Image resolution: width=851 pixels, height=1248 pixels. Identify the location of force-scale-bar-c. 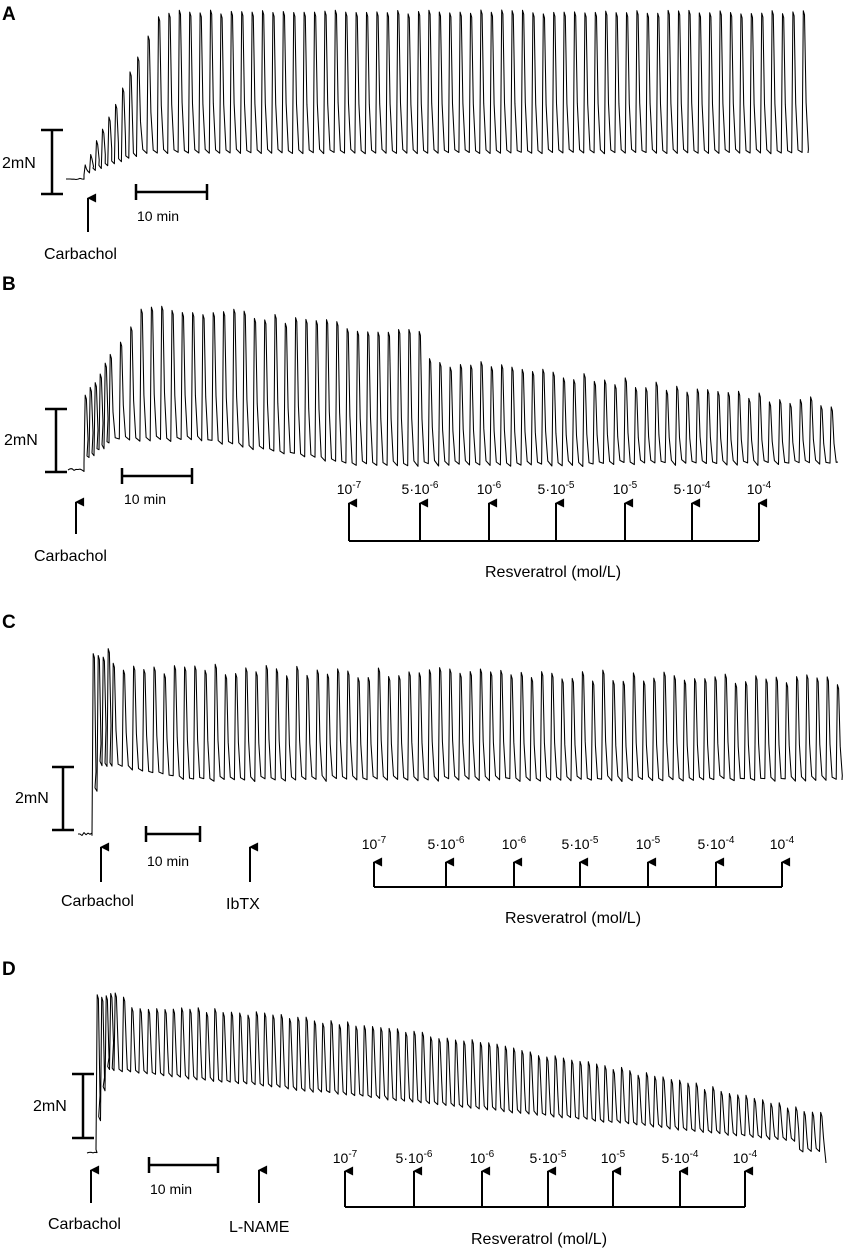
(63, 798).